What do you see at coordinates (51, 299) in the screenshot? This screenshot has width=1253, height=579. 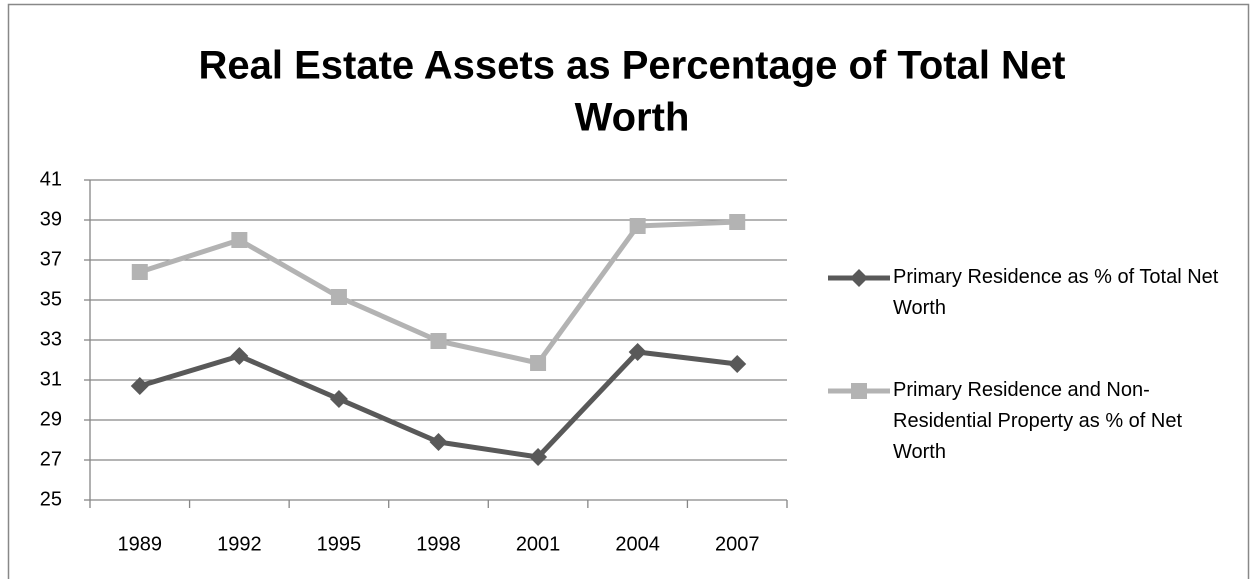 I see `y-tick-label: 35` at bounding box center [51, 299].